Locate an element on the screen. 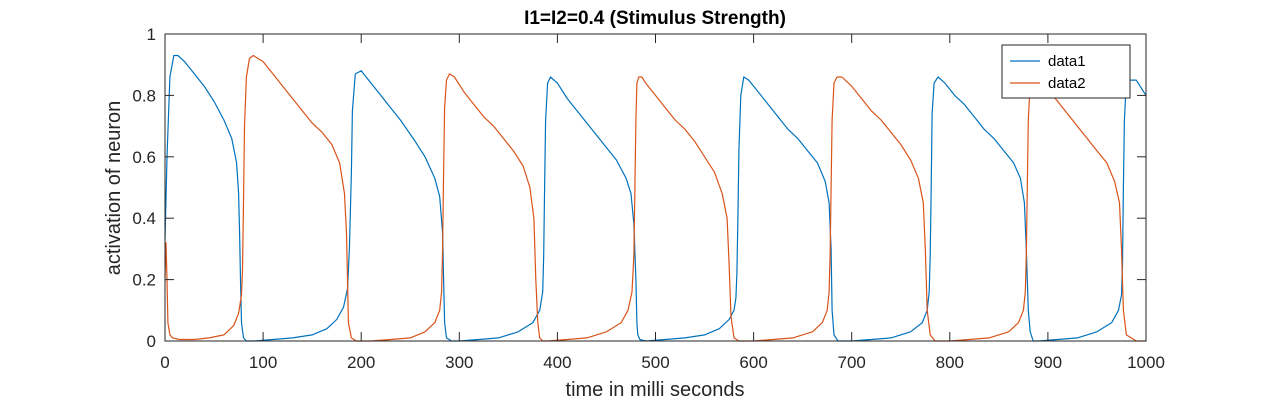  legend-box is located at coordinates (1066, 71).